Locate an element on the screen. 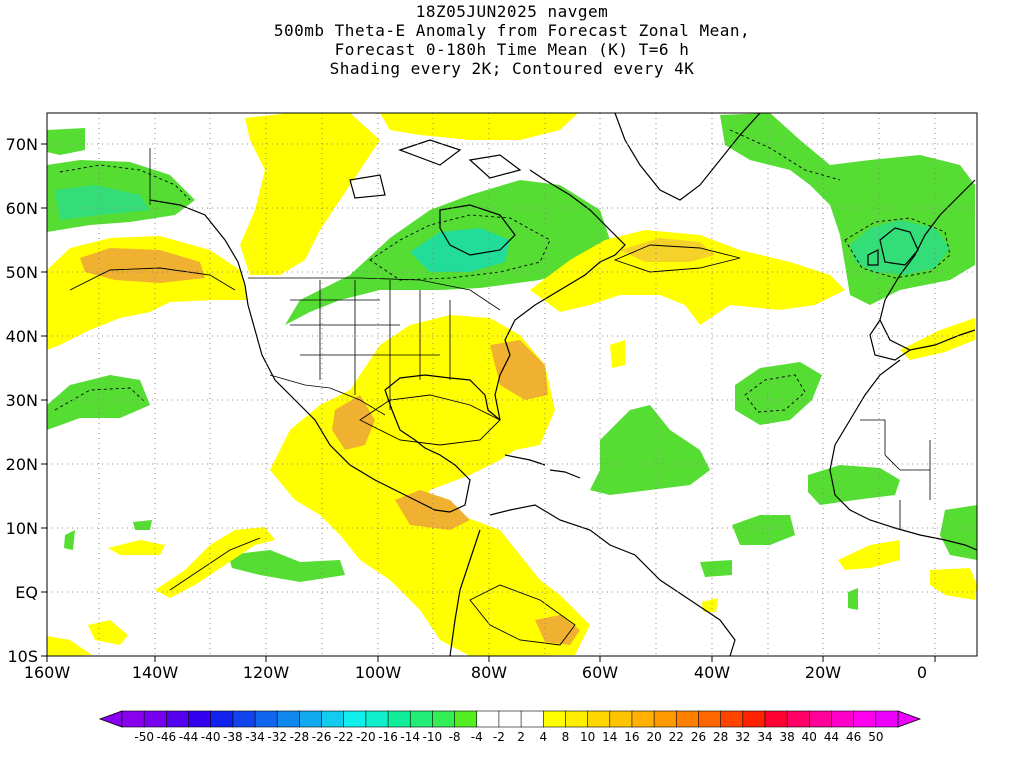 This screenshot has width=1024, height=768. orange-core-north-pacific is located at coordinates (142, 265).